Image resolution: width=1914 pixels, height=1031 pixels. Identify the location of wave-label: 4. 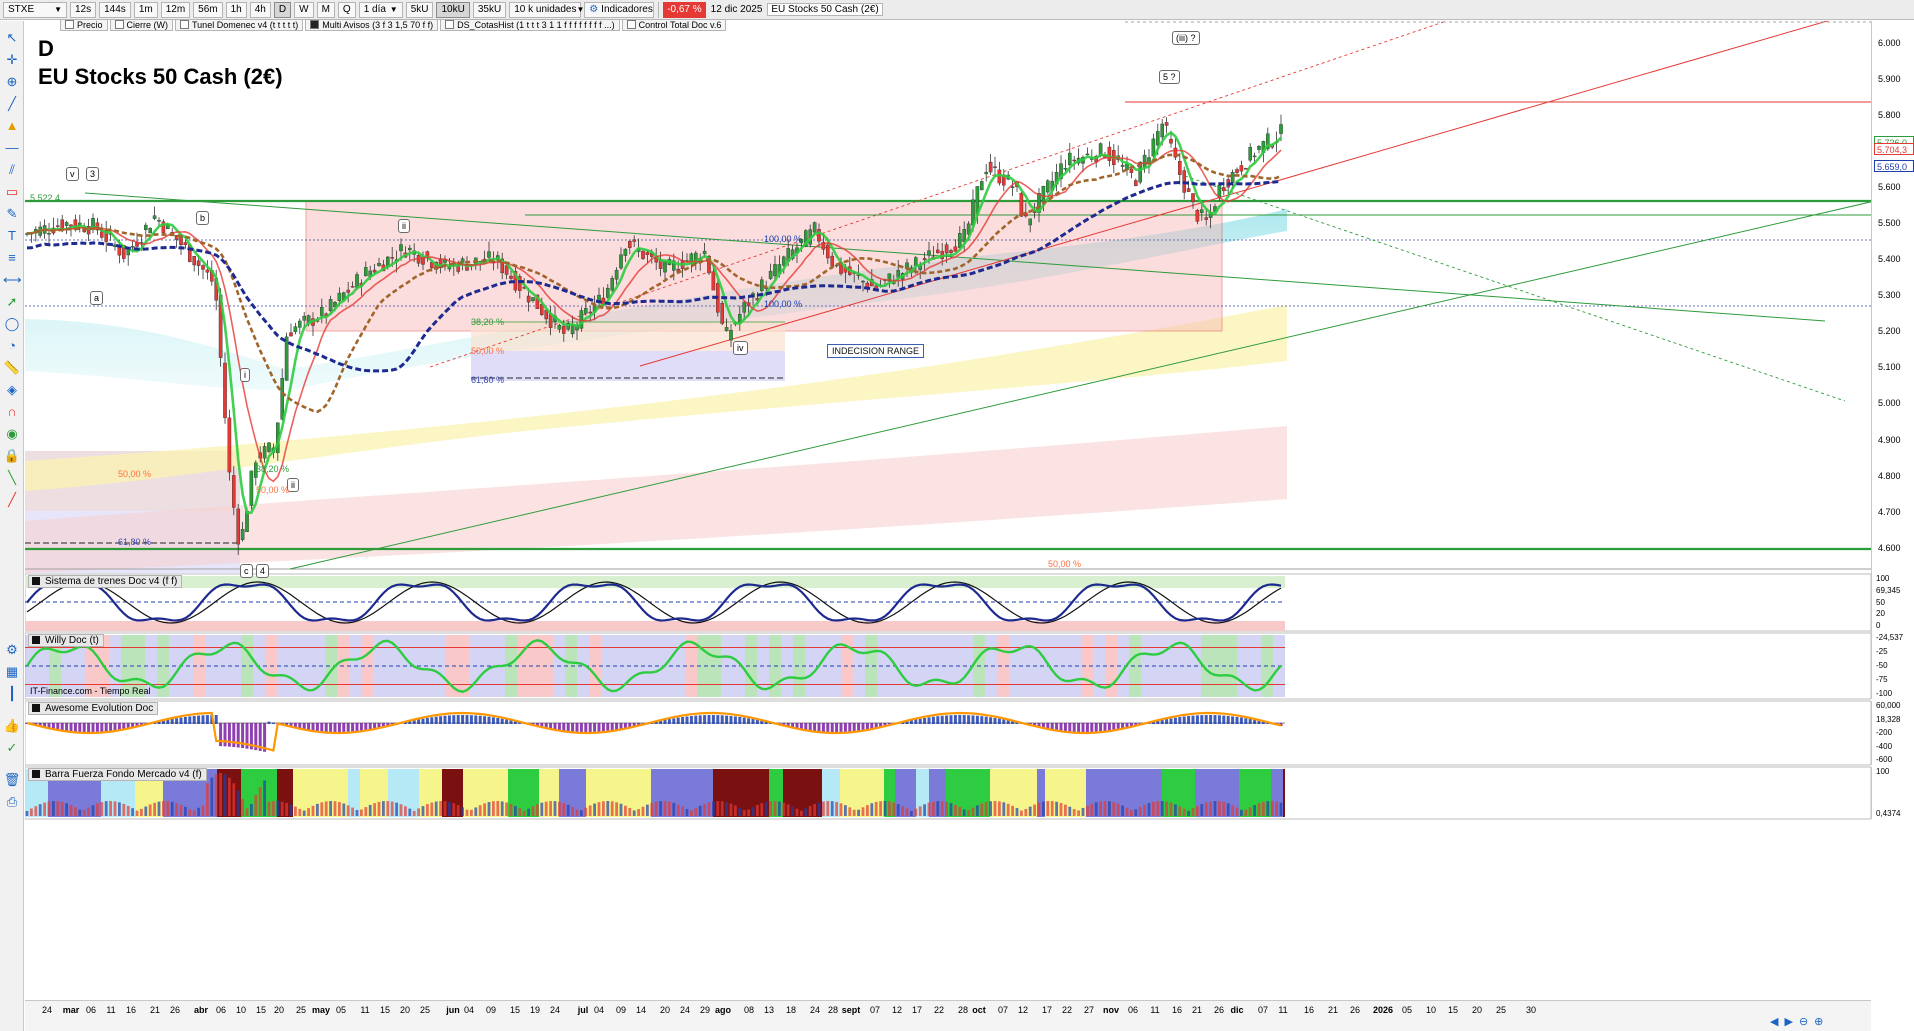
(263, 571).